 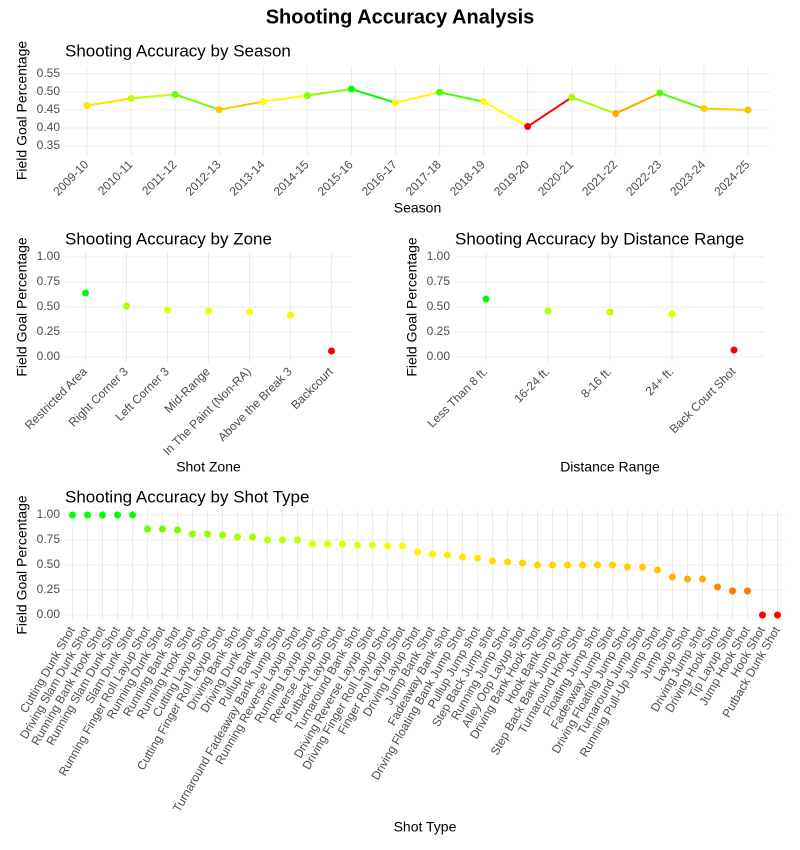 I want to click on y-tick-label: 0.35, so click(x=49, y=145).